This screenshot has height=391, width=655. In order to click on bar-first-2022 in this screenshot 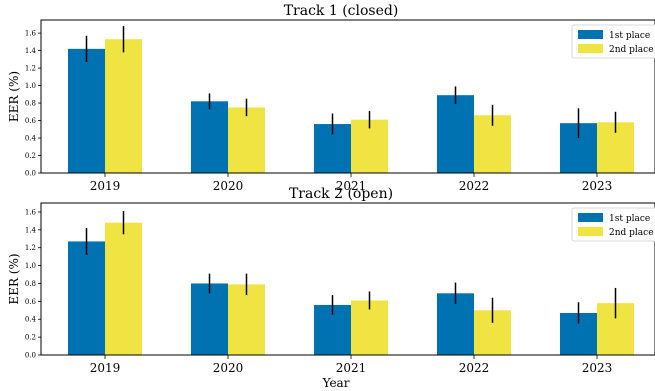, I will do `click(455, 134)`.